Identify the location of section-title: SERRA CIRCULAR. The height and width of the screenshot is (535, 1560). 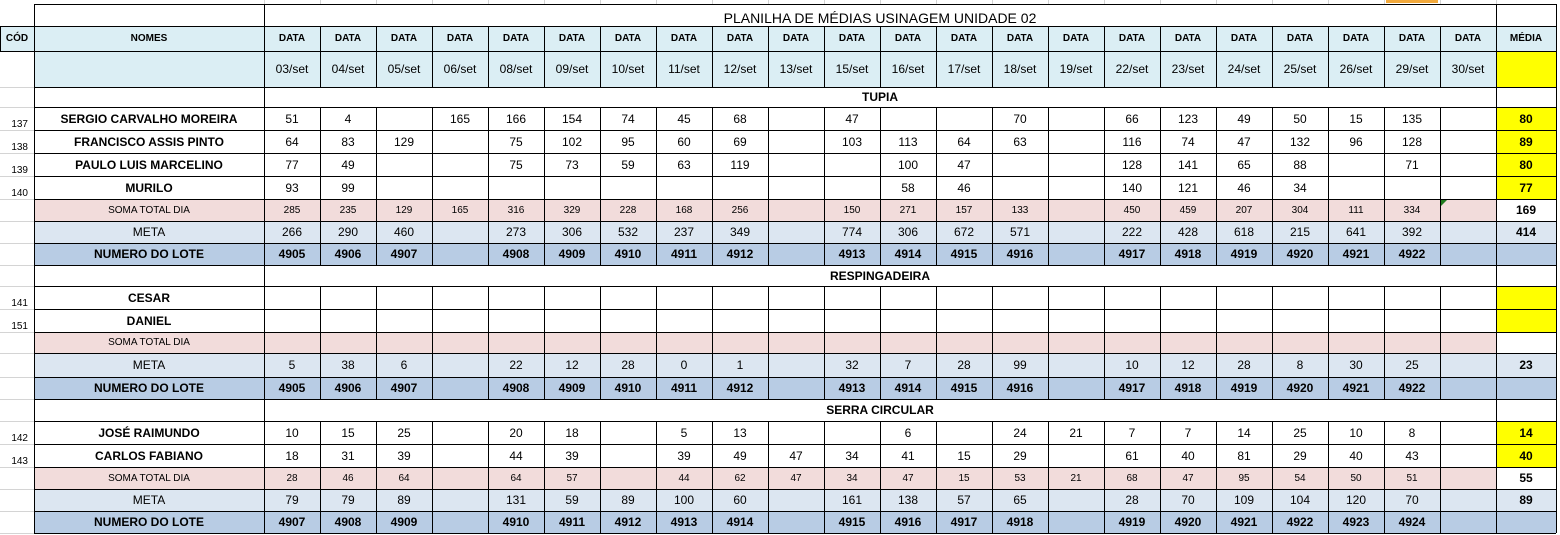
(880, 410).